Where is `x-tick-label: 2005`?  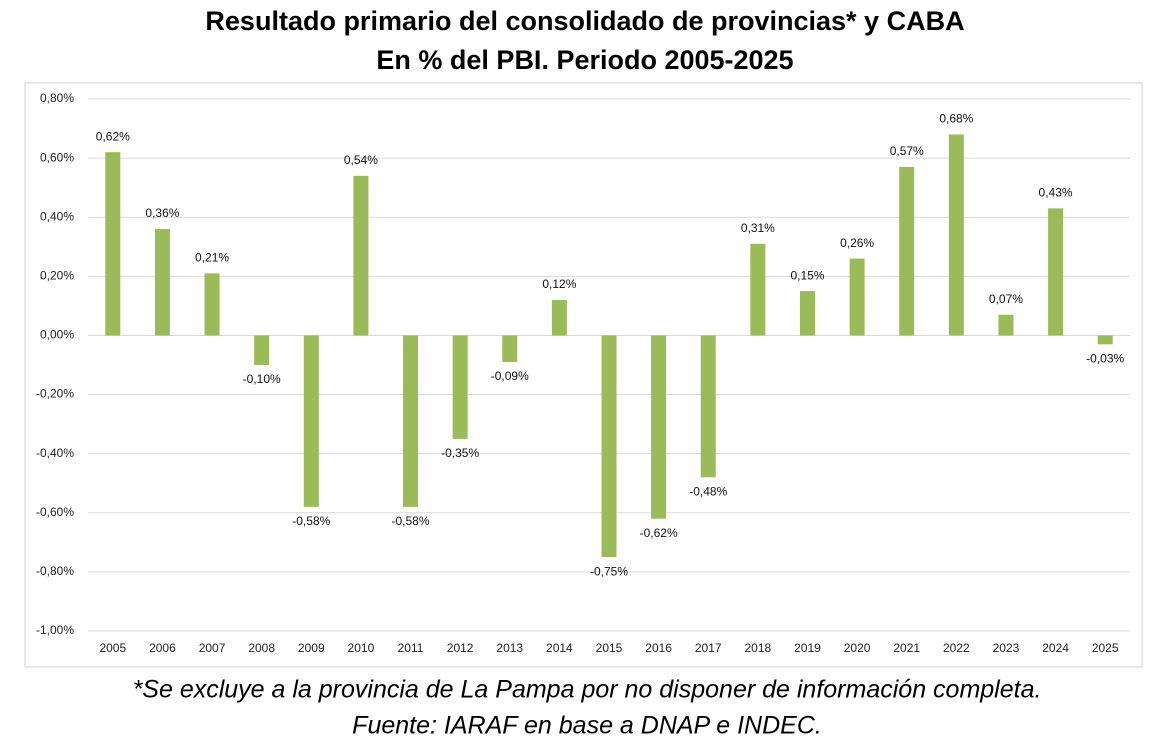
x-tick-label: 2005 is located at coordinates (112, 648).